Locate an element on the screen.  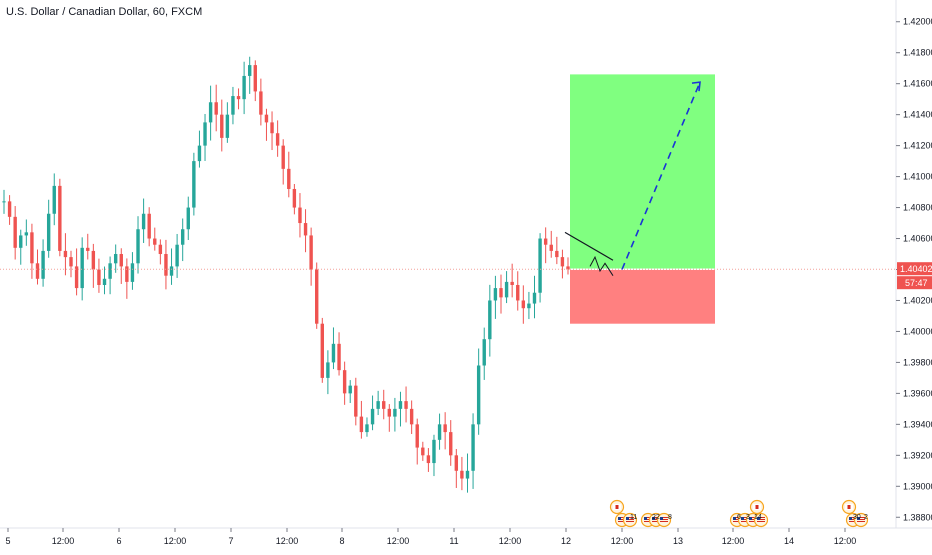
price-tick-label: 1.40000 is located at coordinates (917, 331).